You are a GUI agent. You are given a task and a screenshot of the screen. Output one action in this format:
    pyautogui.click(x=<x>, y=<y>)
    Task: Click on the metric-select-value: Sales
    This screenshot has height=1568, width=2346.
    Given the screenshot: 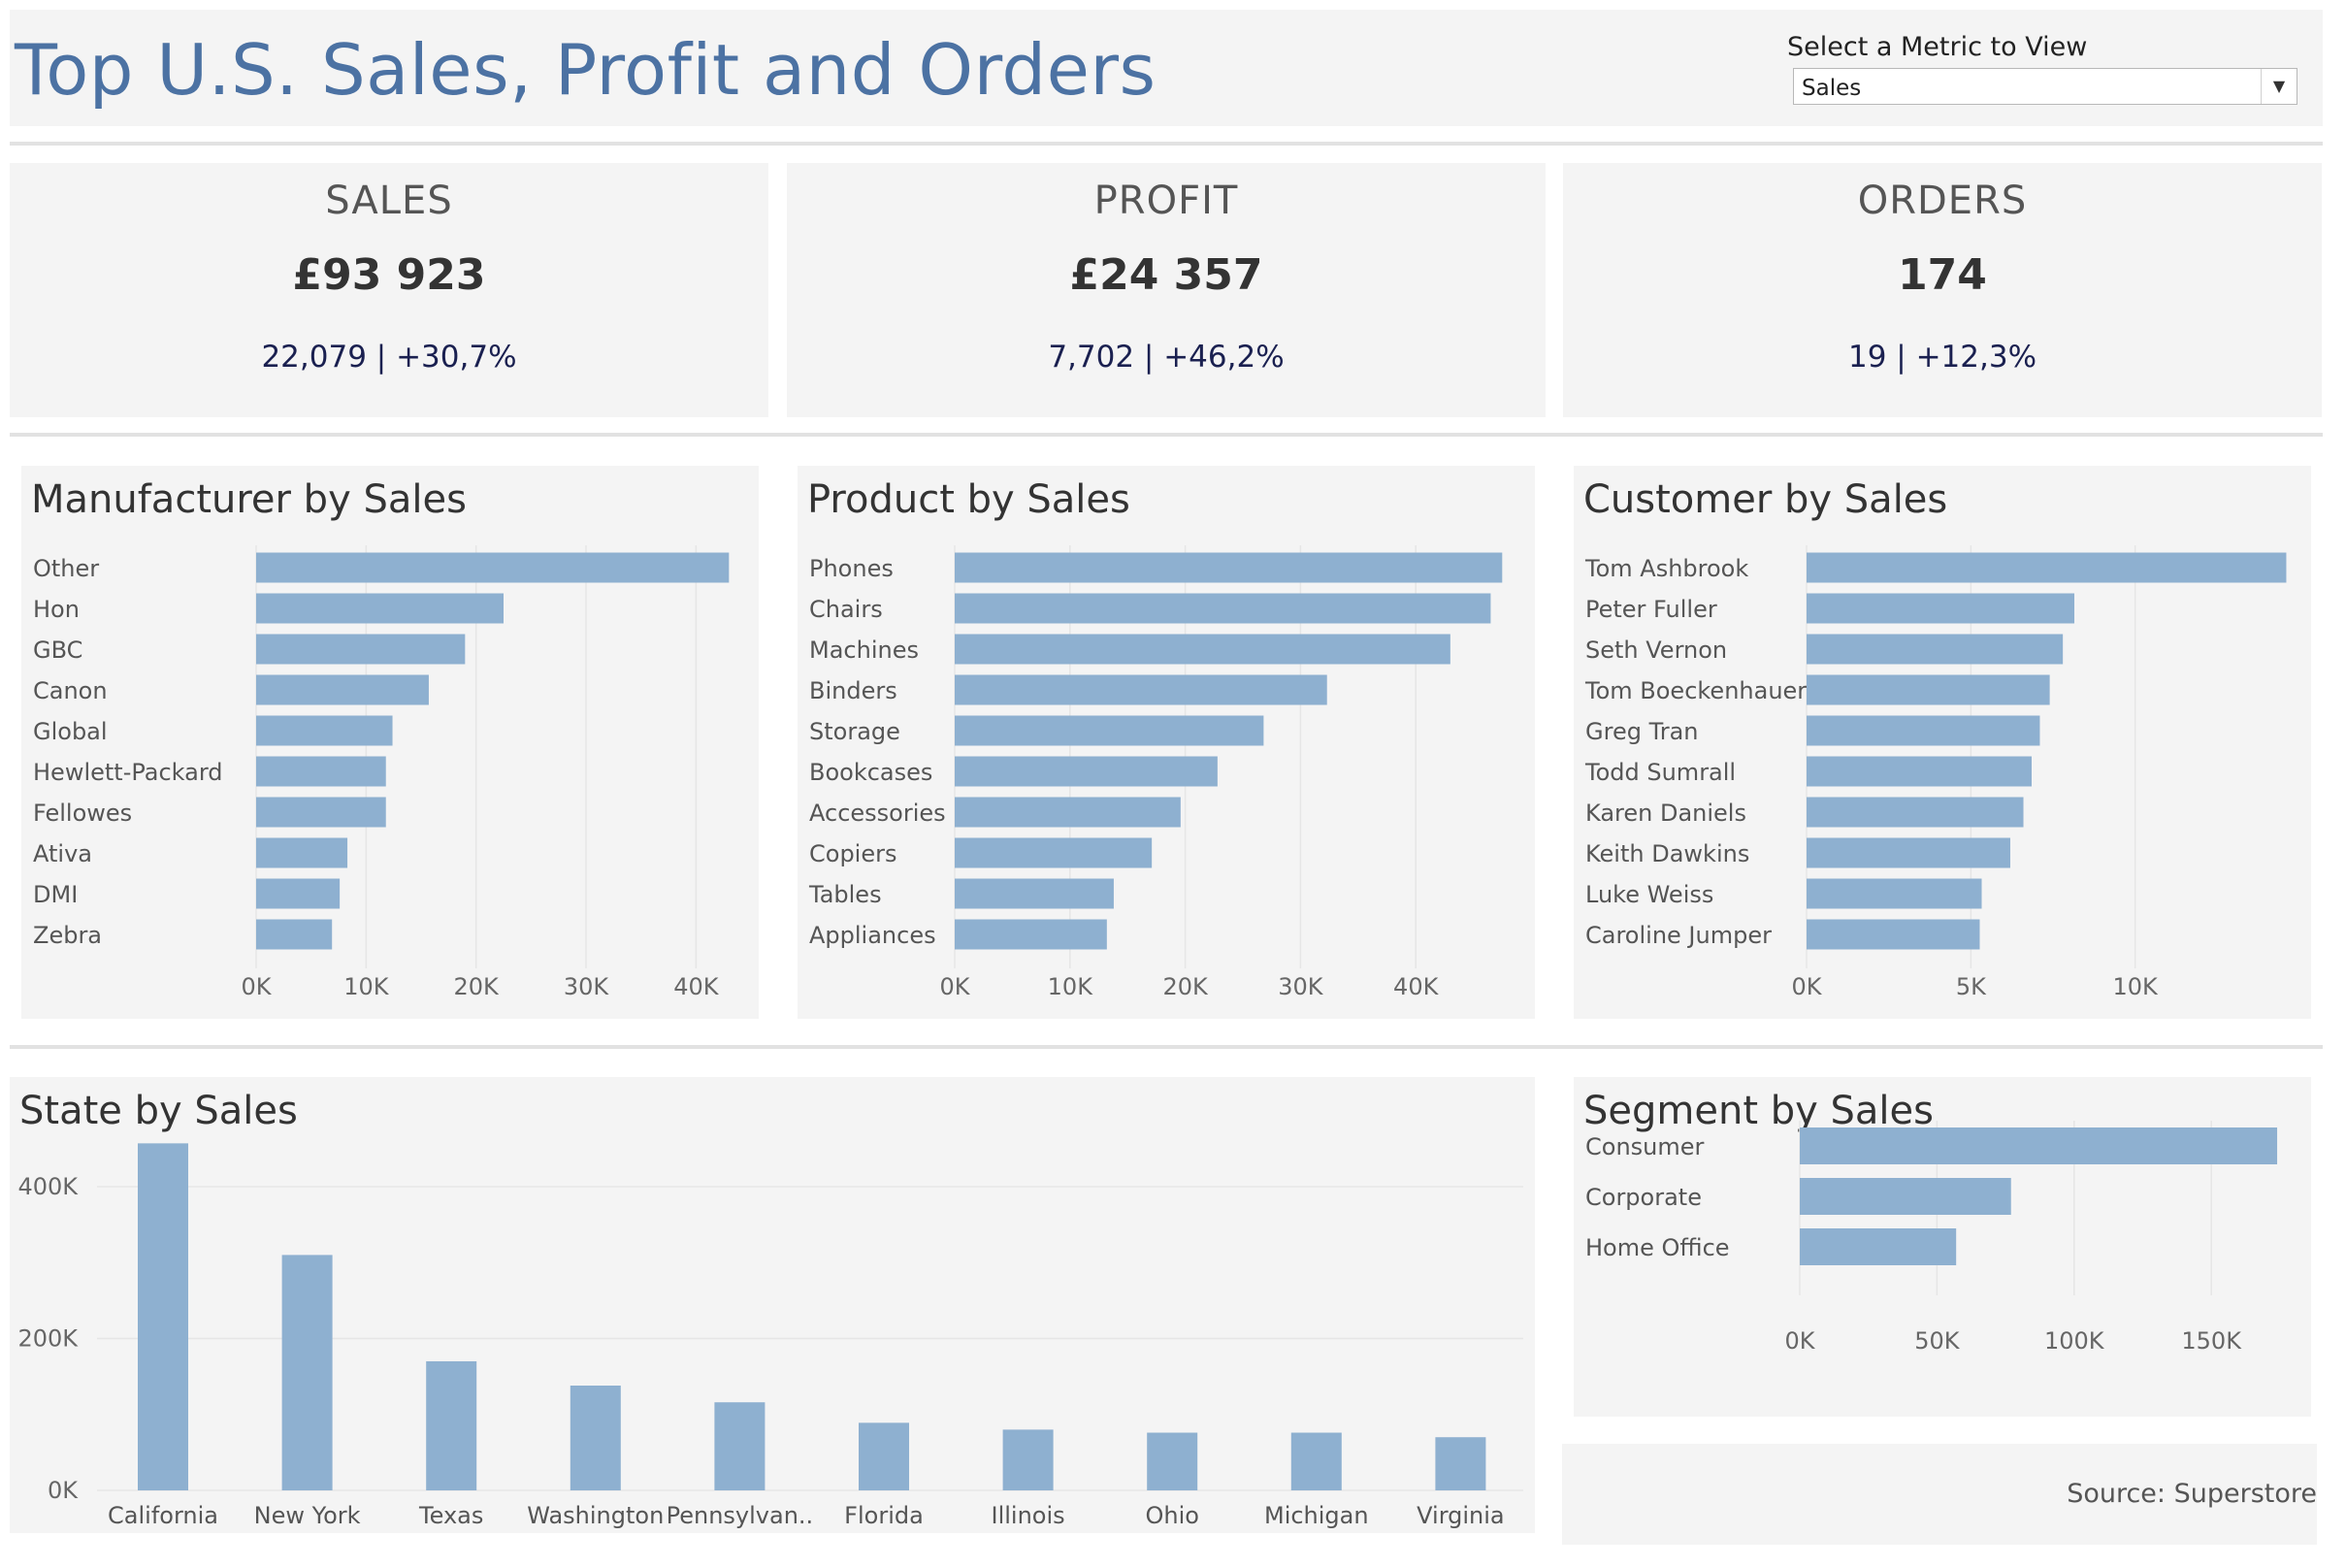 What is the action you would take?
    pyautogui.click(x=1832, y=88)
    